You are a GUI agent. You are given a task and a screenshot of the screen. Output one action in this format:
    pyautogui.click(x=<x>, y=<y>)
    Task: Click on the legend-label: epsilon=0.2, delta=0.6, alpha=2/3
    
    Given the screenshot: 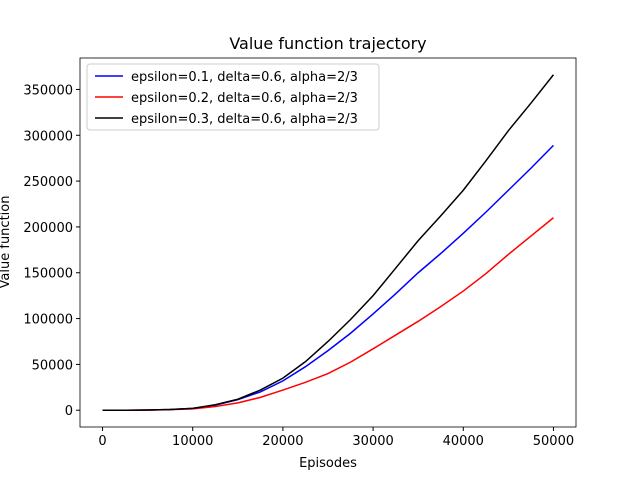 What is the action you would take?
    pyautogui.click(x=244, y=98)
    